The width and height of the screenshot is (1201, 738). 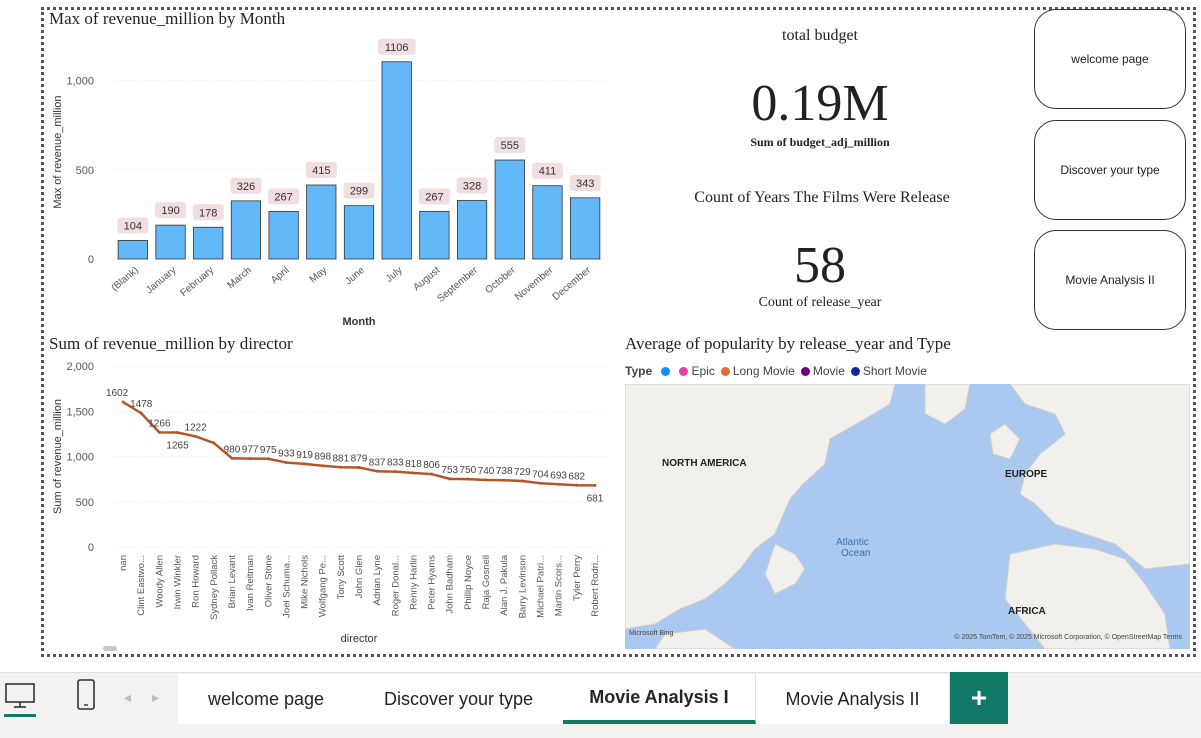 What do you see at coordinates (894, 371) in the screenshot?
I see `legend-item: Short Movie` at bounding box center [894, 371].